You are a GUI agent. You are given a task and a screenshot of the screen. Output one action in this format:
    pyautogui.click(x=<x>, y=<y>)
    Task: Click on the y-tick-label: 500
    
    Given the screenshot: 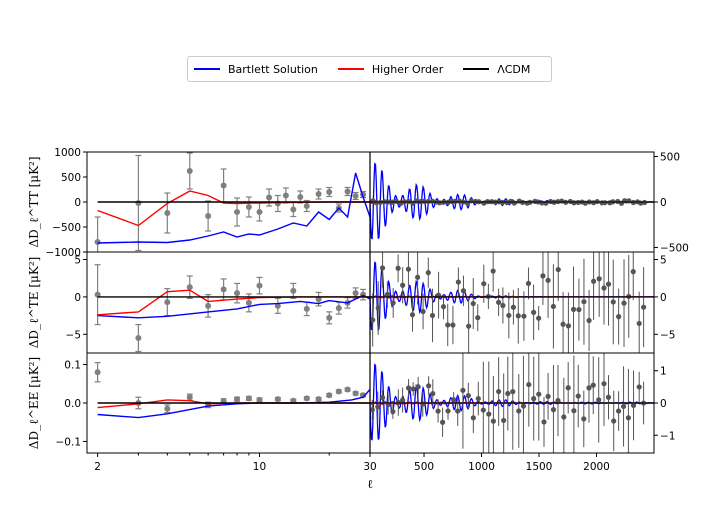 What is the action you would take?
    pyautogui.click(x=71, y=178)
    